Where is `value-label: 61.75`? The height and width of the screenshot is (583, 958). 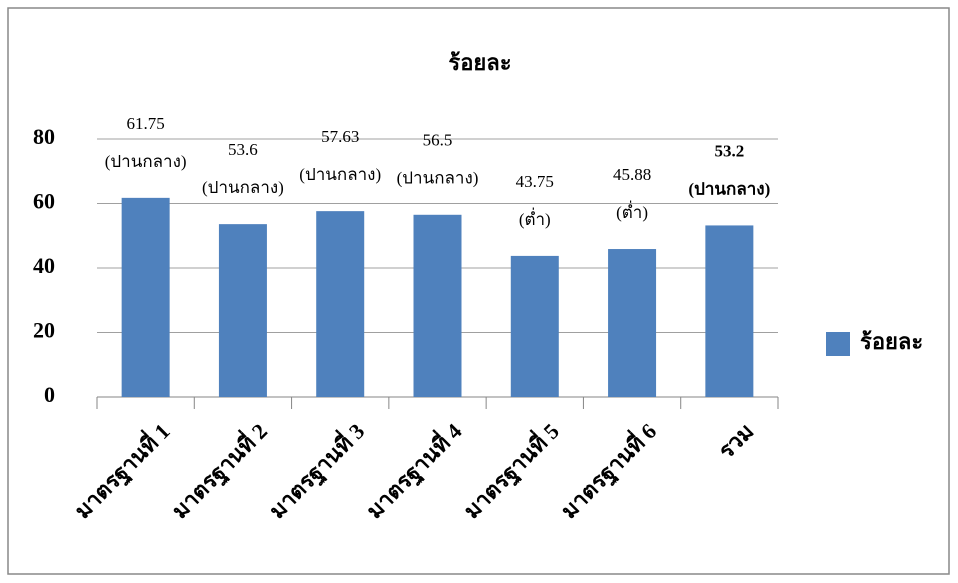 value-label: 61.75 is located at coordinates (146, 123).